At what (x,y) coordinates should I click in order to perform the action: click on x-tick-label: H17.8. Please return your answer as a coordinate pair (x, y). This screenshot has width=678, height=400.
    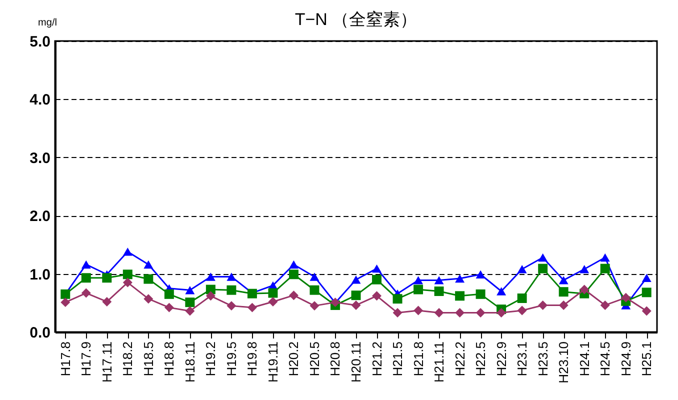
    Looking at the image, I should click on (65, 359).